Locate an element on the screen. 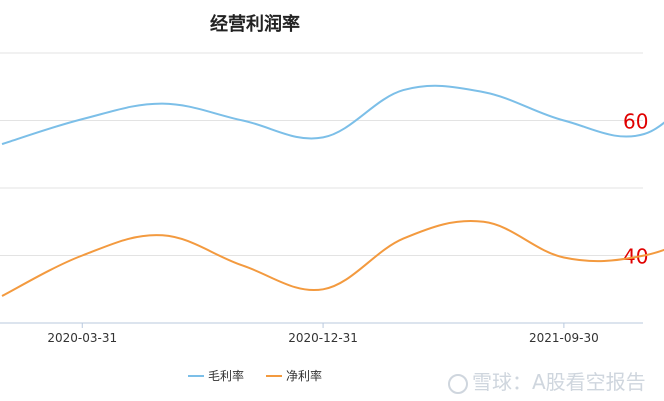 The width and height of the screenshot is (664, 401). legend-label: 毛利率 is located at coordinates (226, 375).